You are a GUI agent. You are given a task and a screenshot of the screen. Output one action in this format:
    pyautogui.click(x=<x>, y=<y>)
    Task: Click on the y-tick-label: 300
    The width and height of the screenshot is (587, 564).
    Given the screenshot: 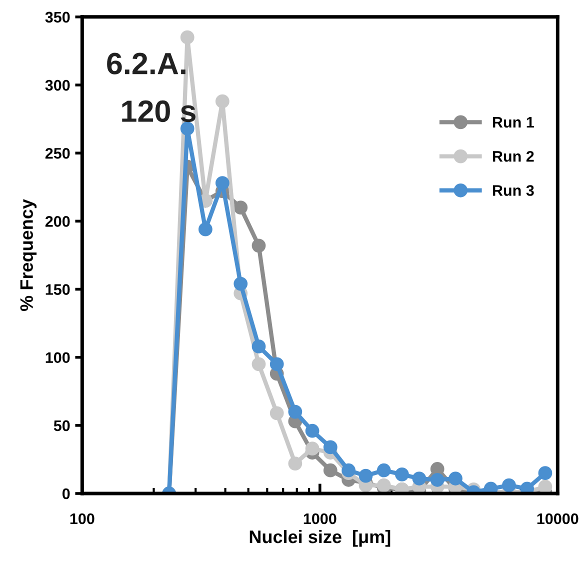 What is the action you would take?
    pyautogui.click(x=57, y=85)
    